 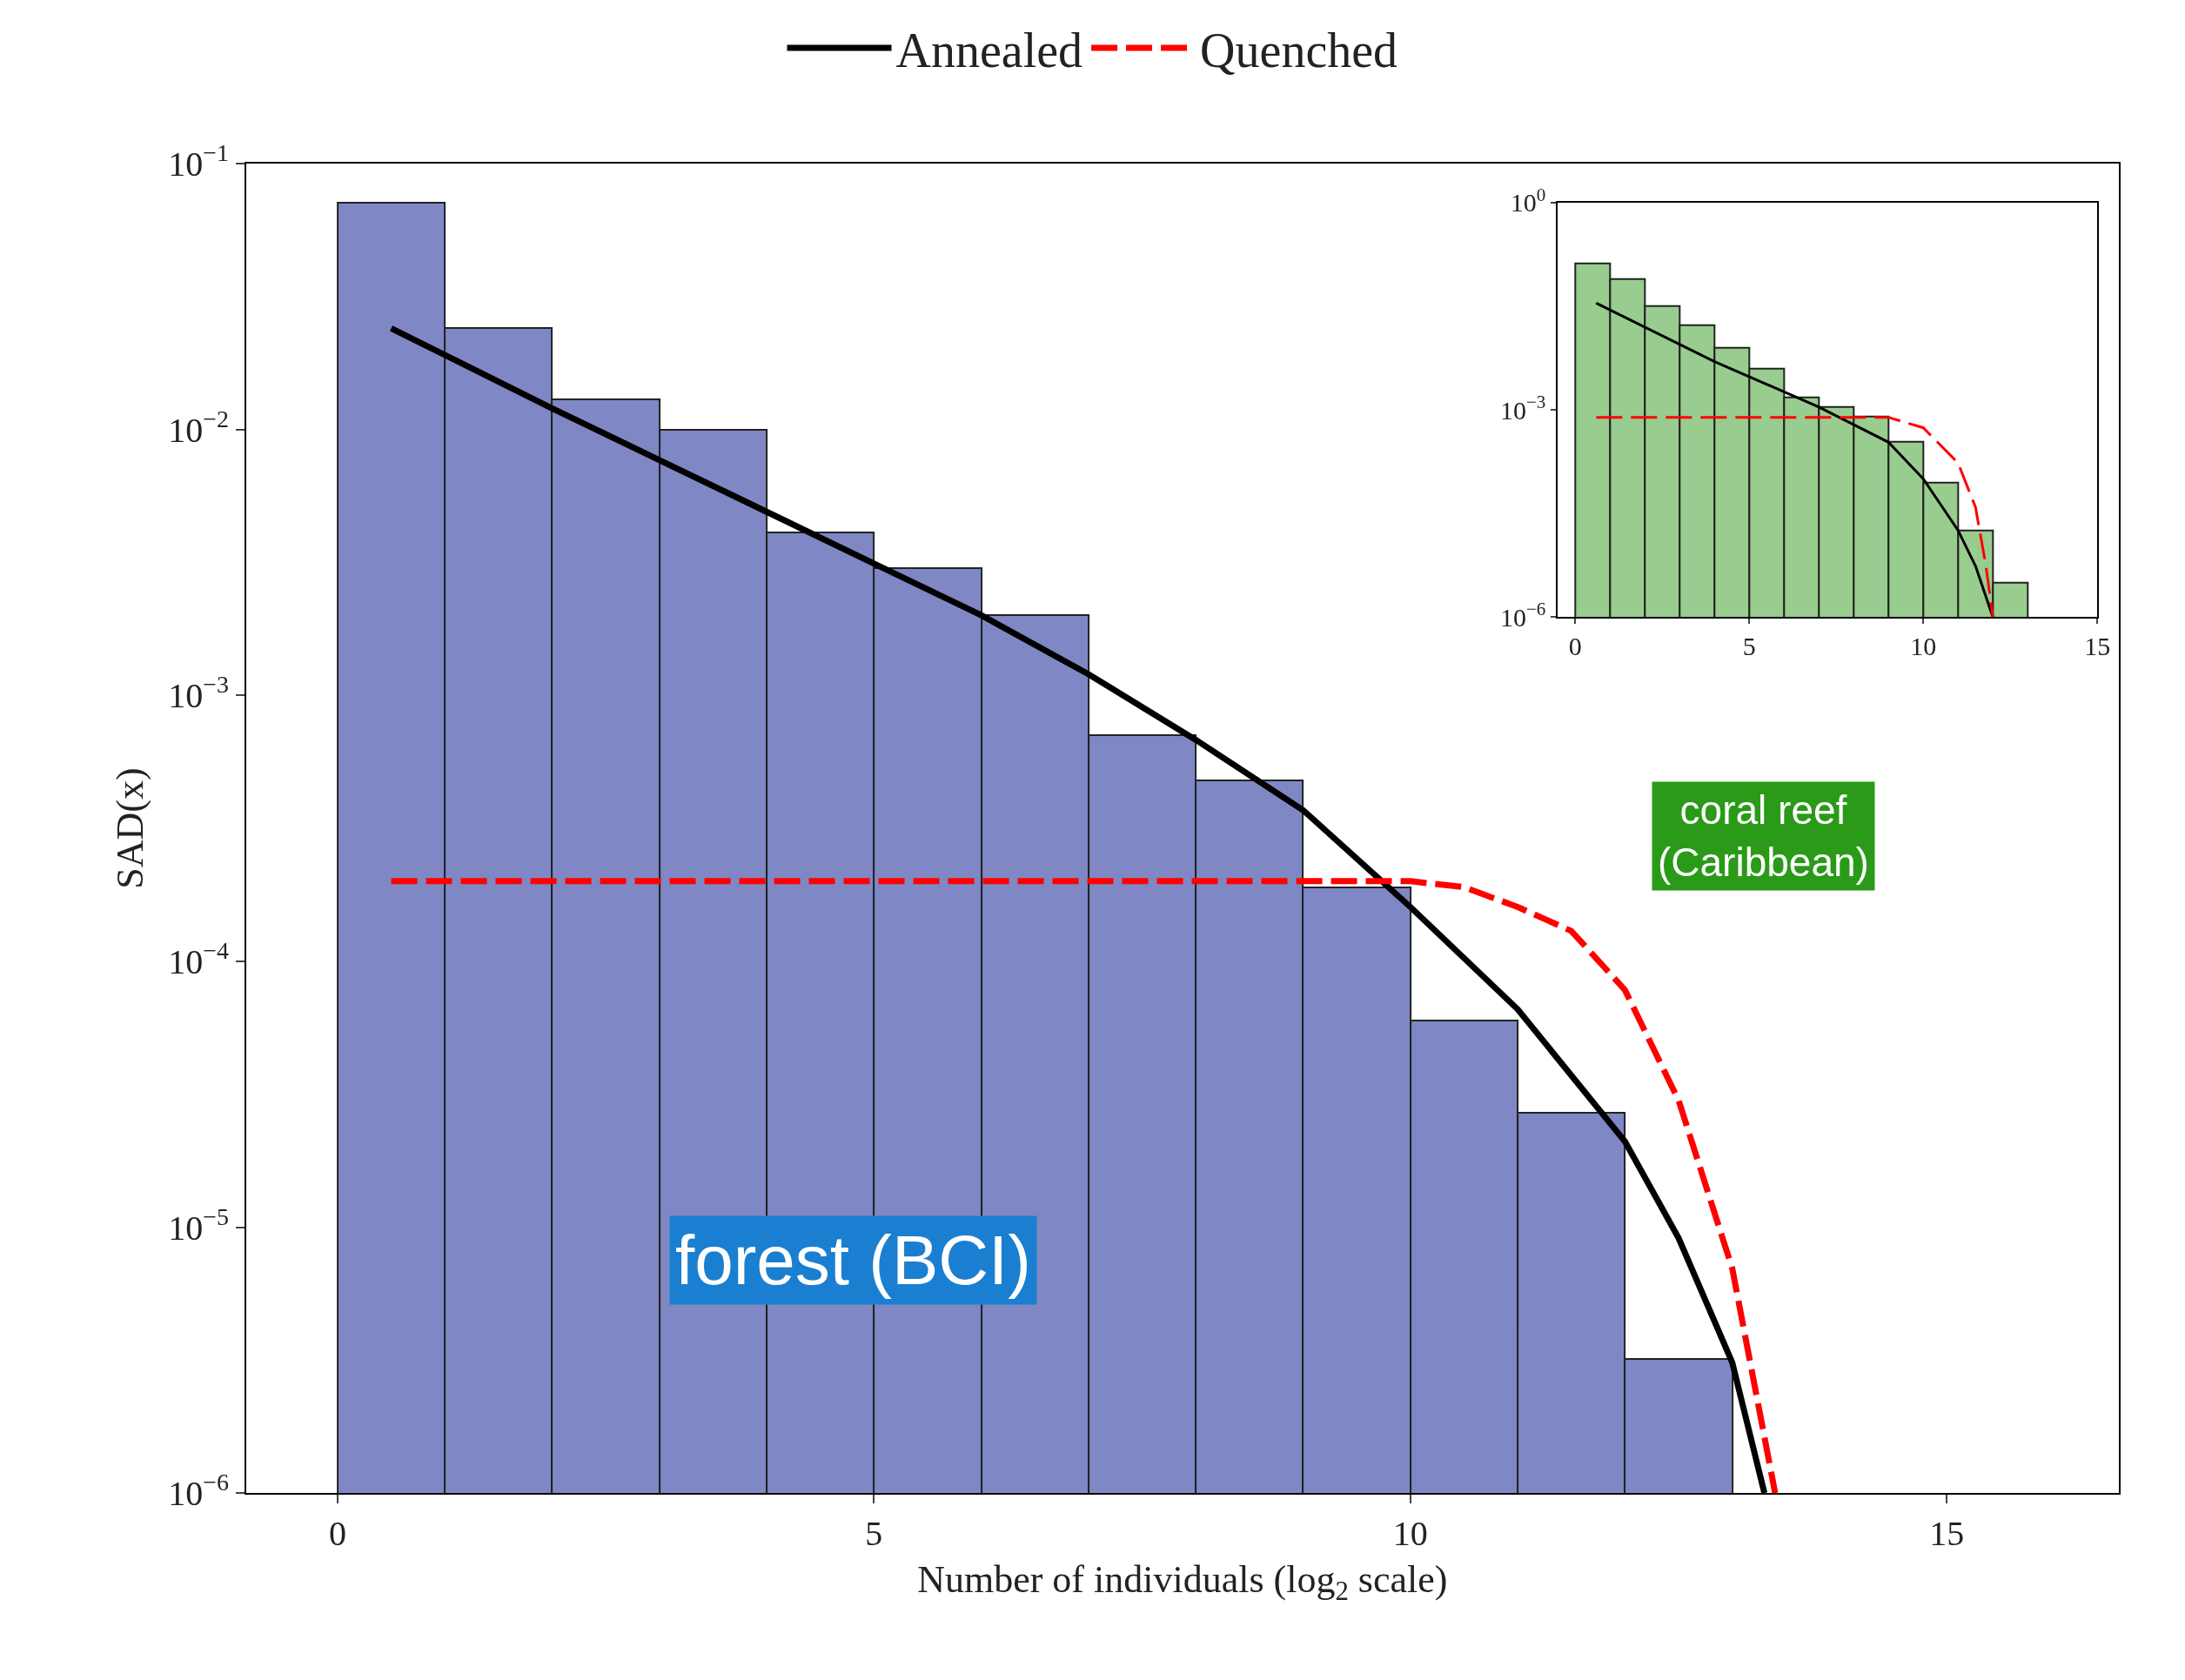 I want to click on y-tick-label: 10$^{0}$, so click(x=1528, y=201).